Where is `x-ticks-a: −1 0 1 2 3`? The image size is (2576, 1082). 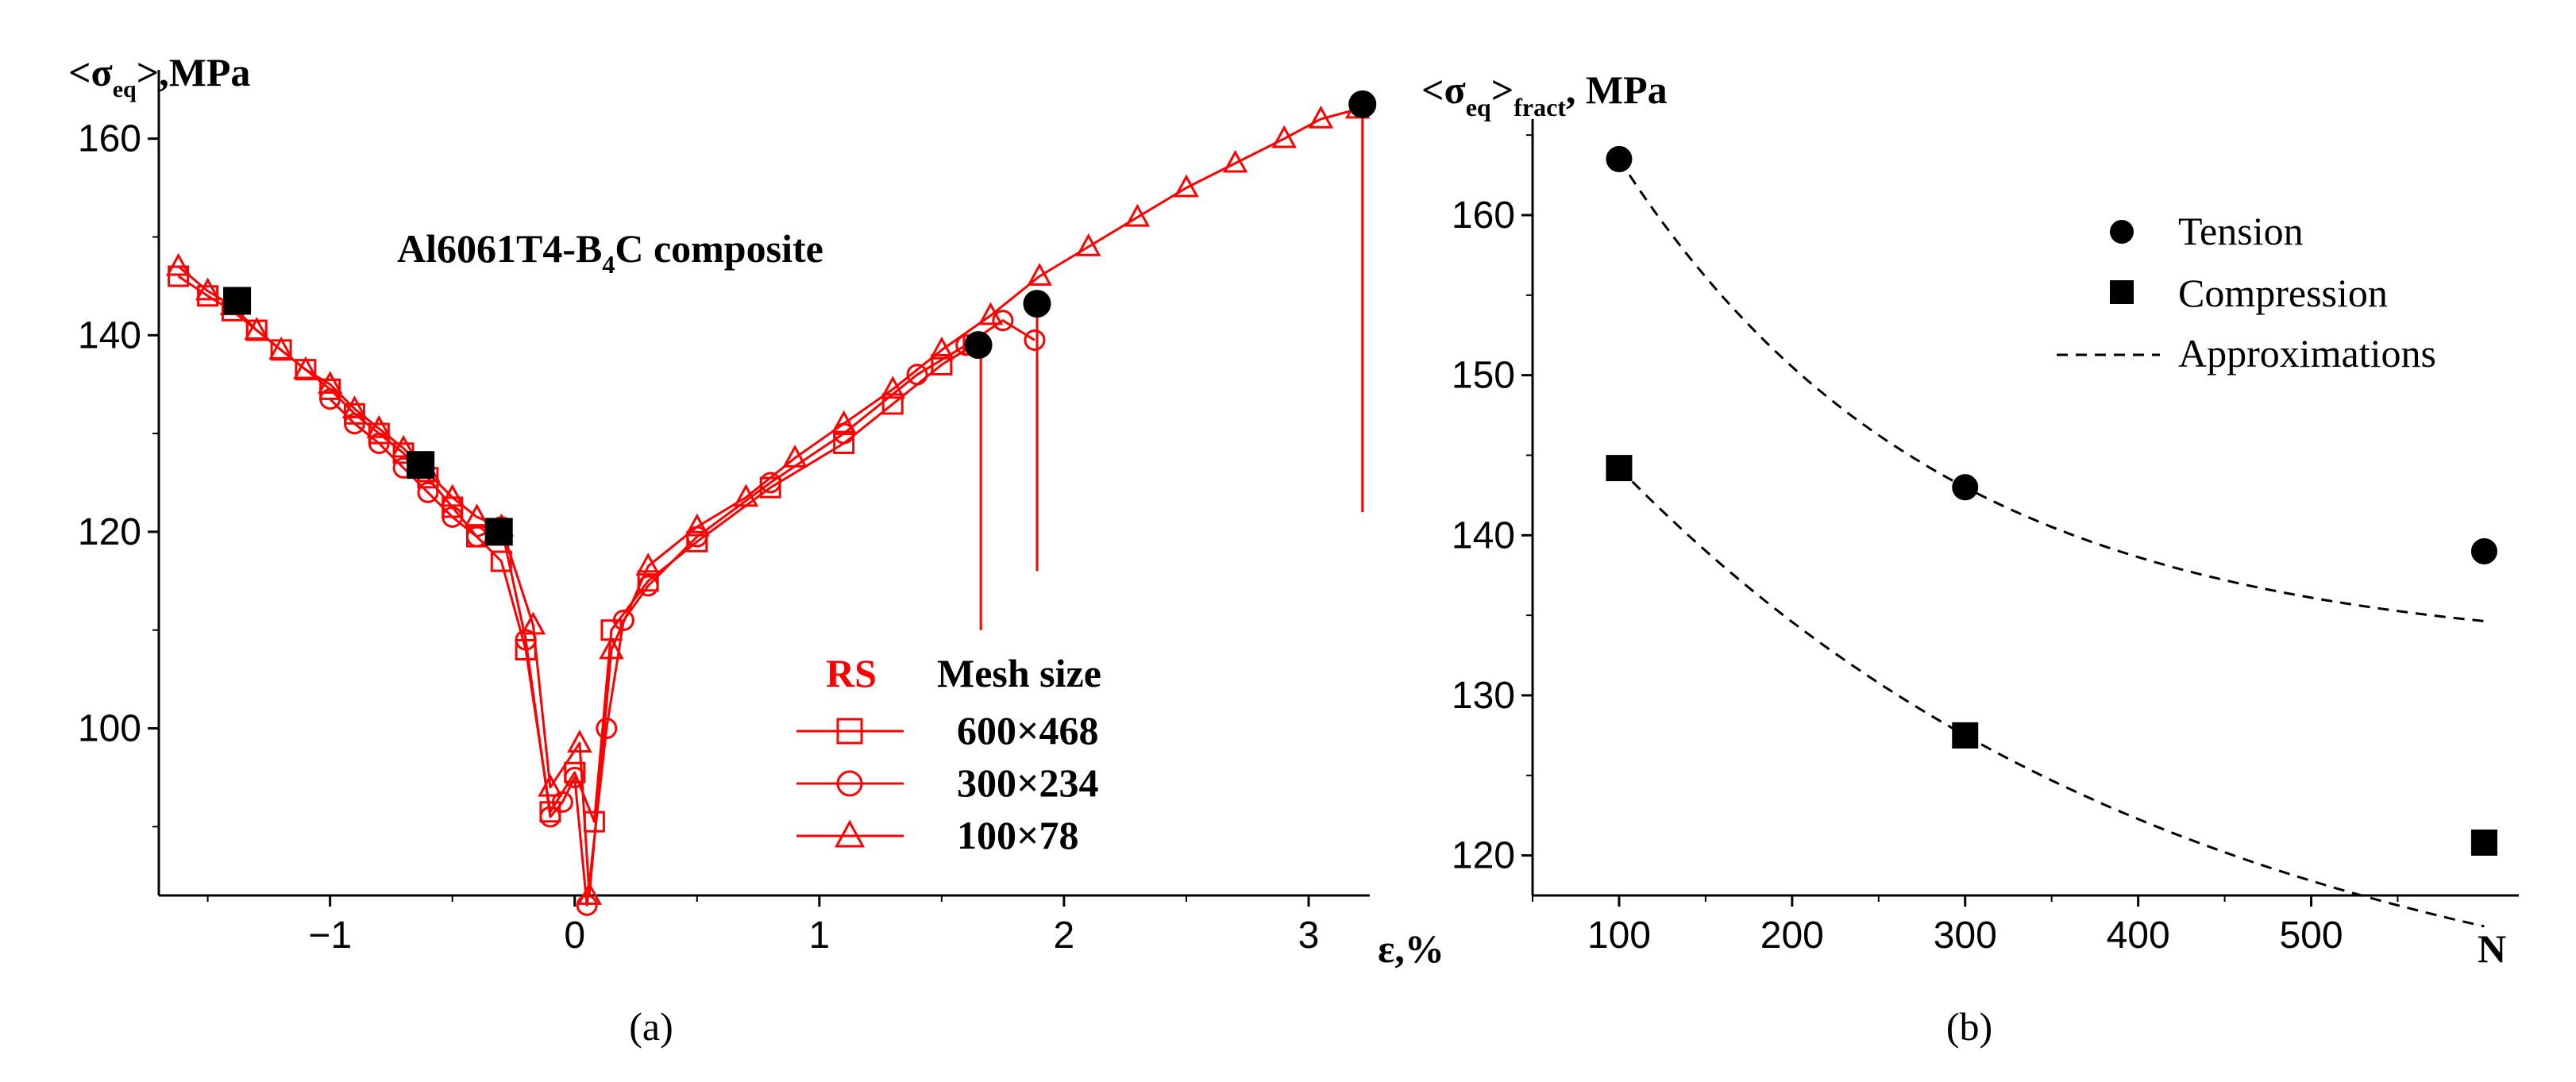 x-ticks-a: −1 0 1 2 3 is located at coordinates (762, 926).